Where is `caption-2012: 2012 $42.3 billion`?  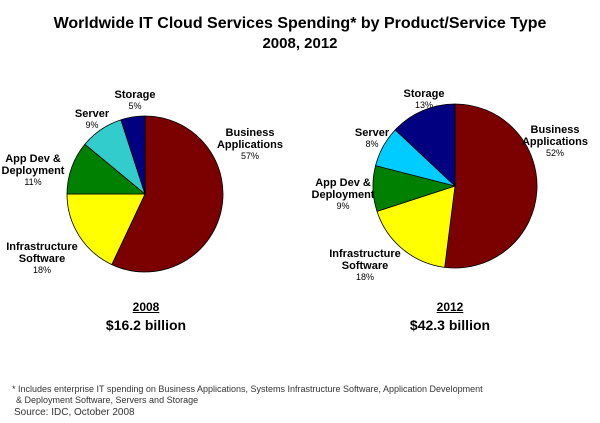
caption-2012: 2012 $42.3 billion is located at coordinates (450, 316).